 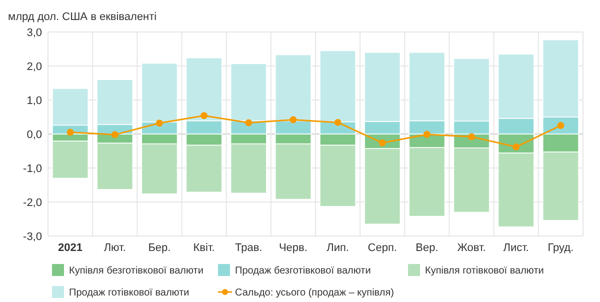 I want to click on legend-label: Купівля готівкової валюти, so click(x=484, y=271).